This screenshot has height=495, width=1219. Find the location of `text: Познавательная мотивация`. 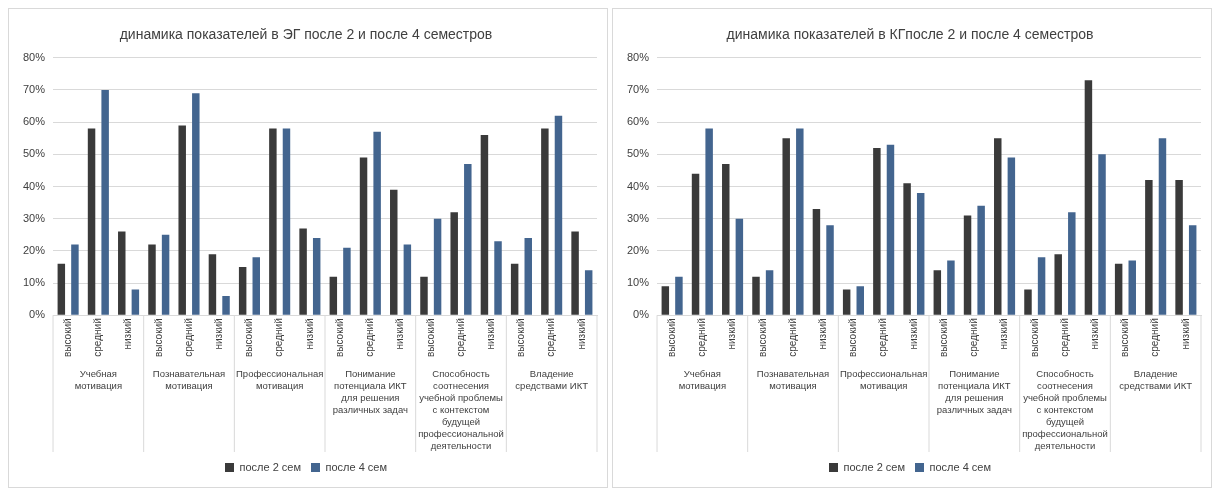

text: Познавательная мотивация is located at coordinates (189, 379).